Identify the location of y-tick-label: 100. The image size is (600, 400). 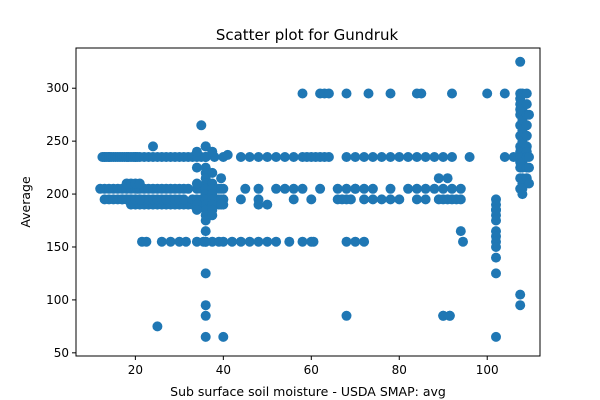
(57, 300).